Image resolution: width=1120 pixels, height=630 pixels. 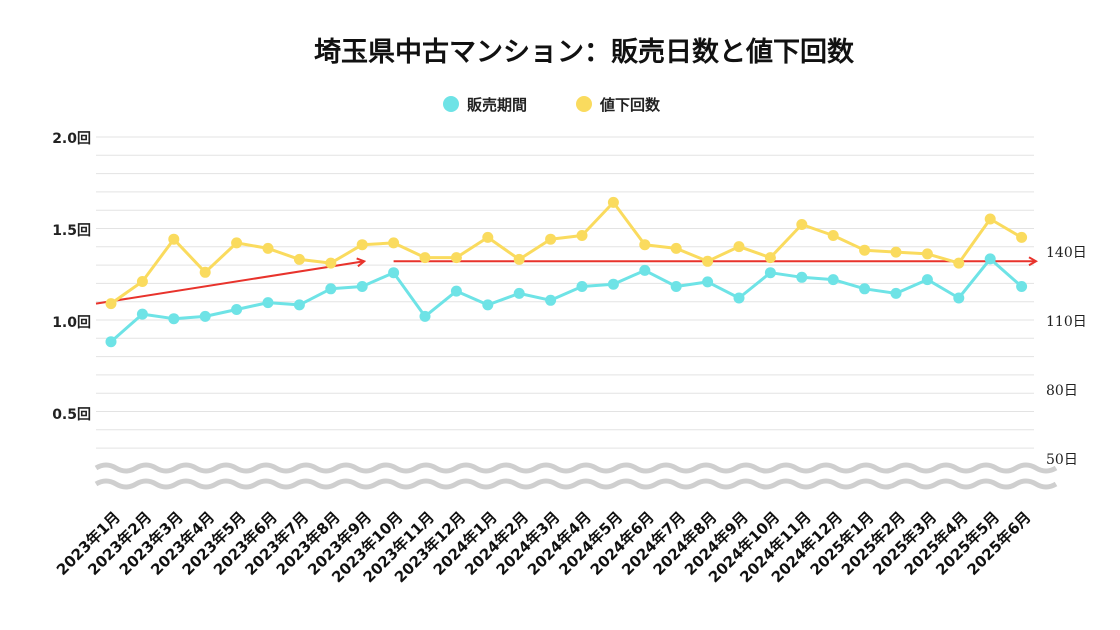 I want to click on right-axis-ticks: 140日 110日 80日 50日, so click(x=1066, y=356).